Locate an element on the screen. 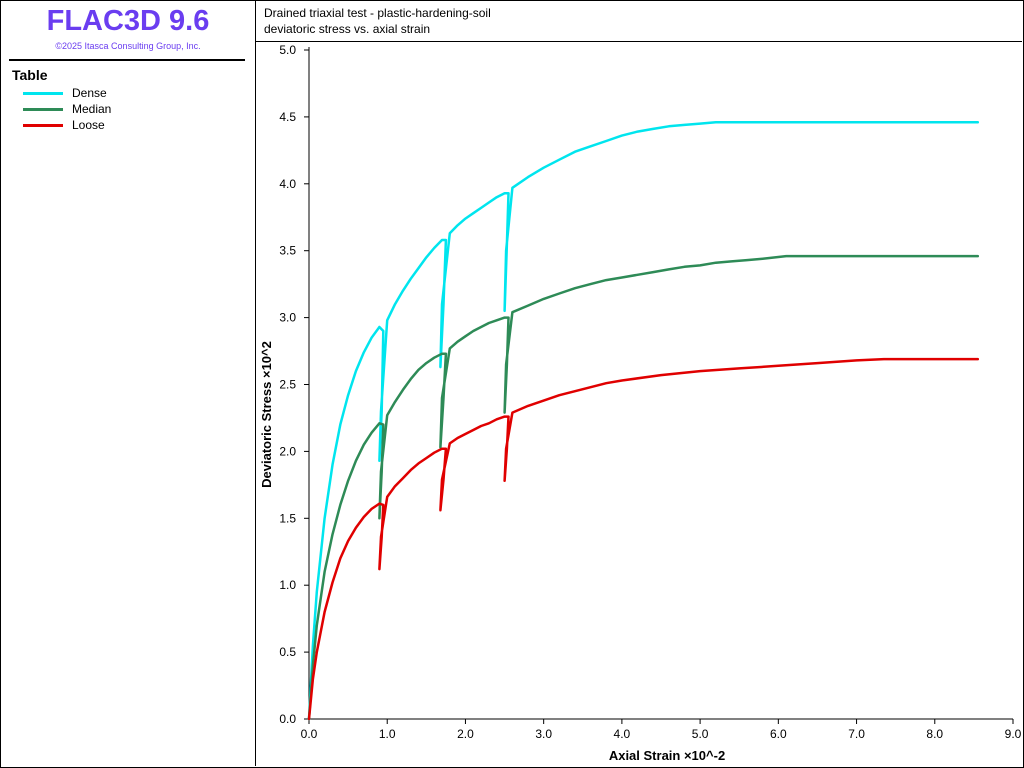  x-tick-label: 8.0 is located at coordinates (934, 734).